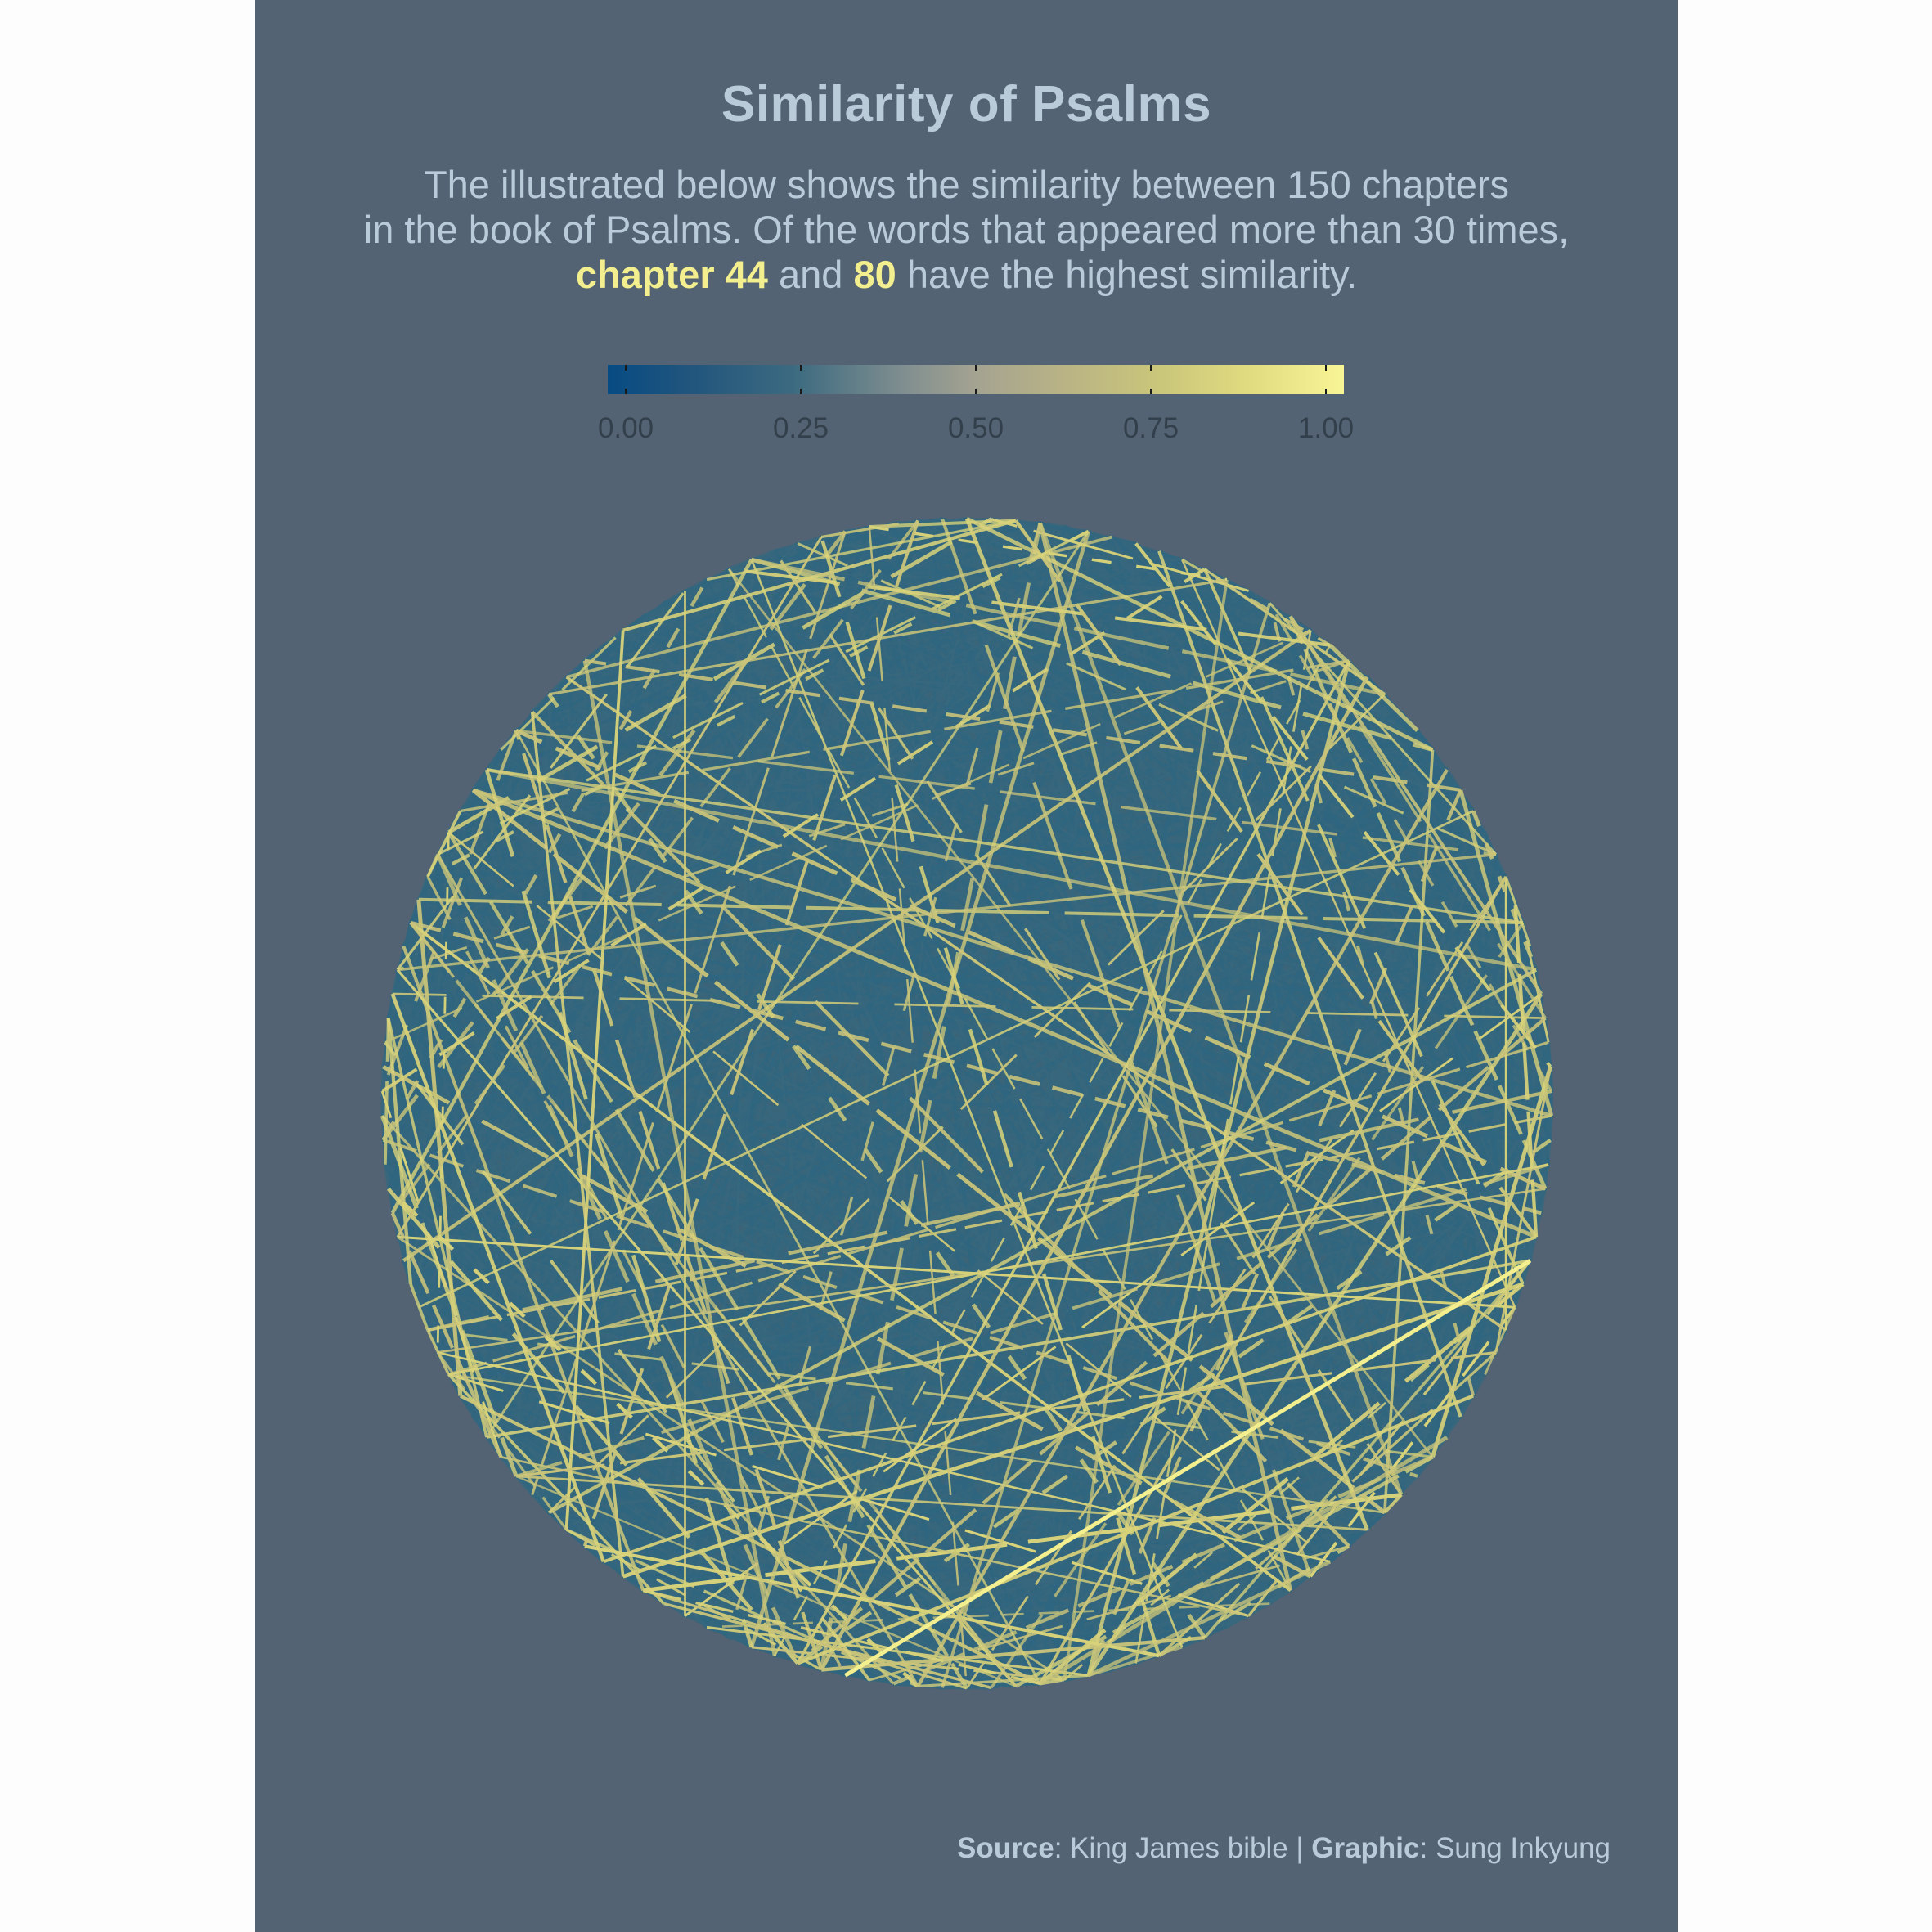  Describe the element at coordinates (976, 428) in the screenshot. I see `legend-tick-label: 0.50` at that location.